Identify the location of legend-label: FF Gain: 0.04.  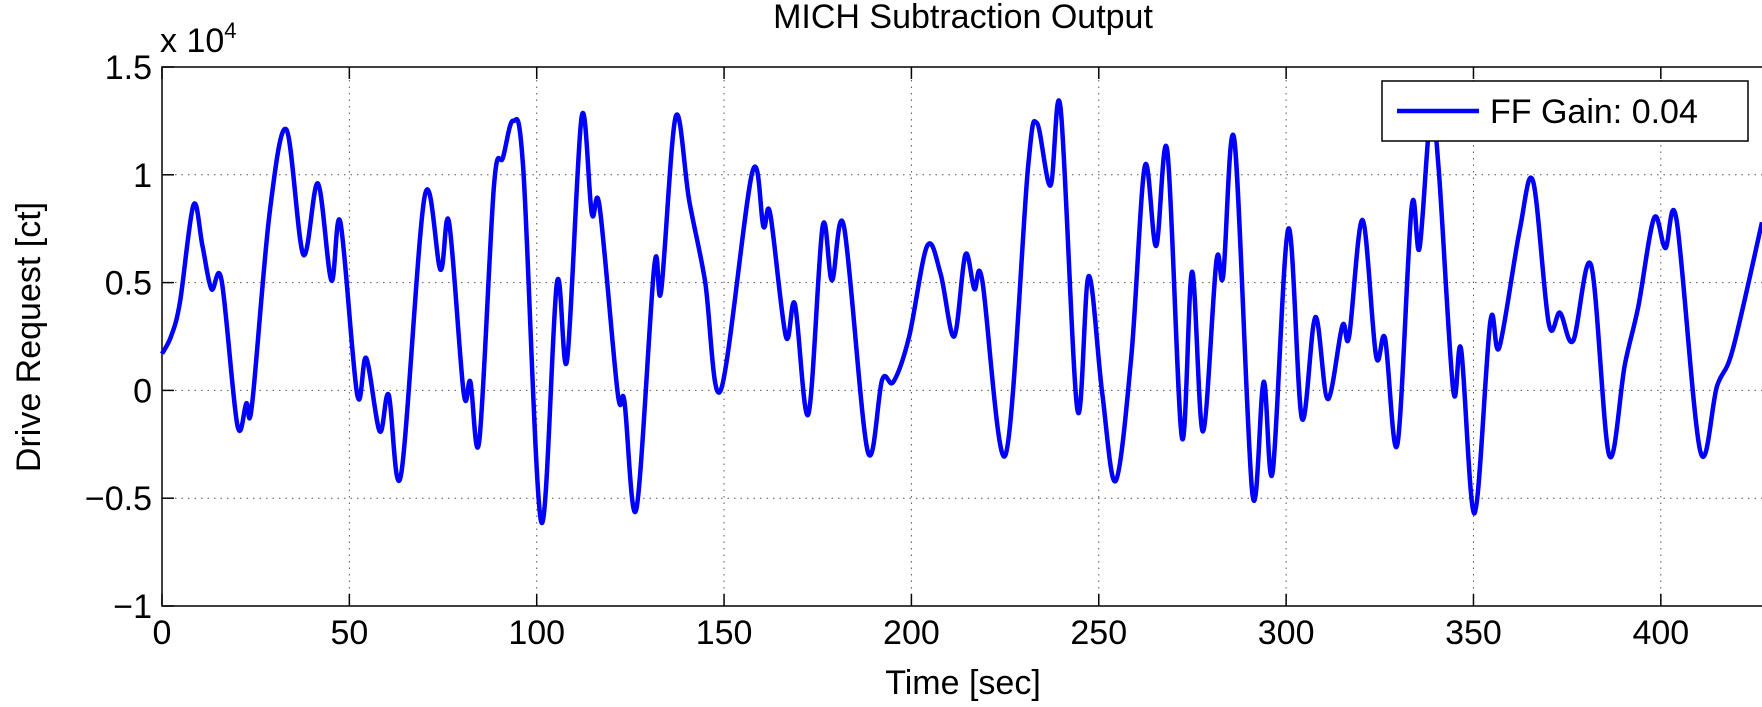
(1594, 112).